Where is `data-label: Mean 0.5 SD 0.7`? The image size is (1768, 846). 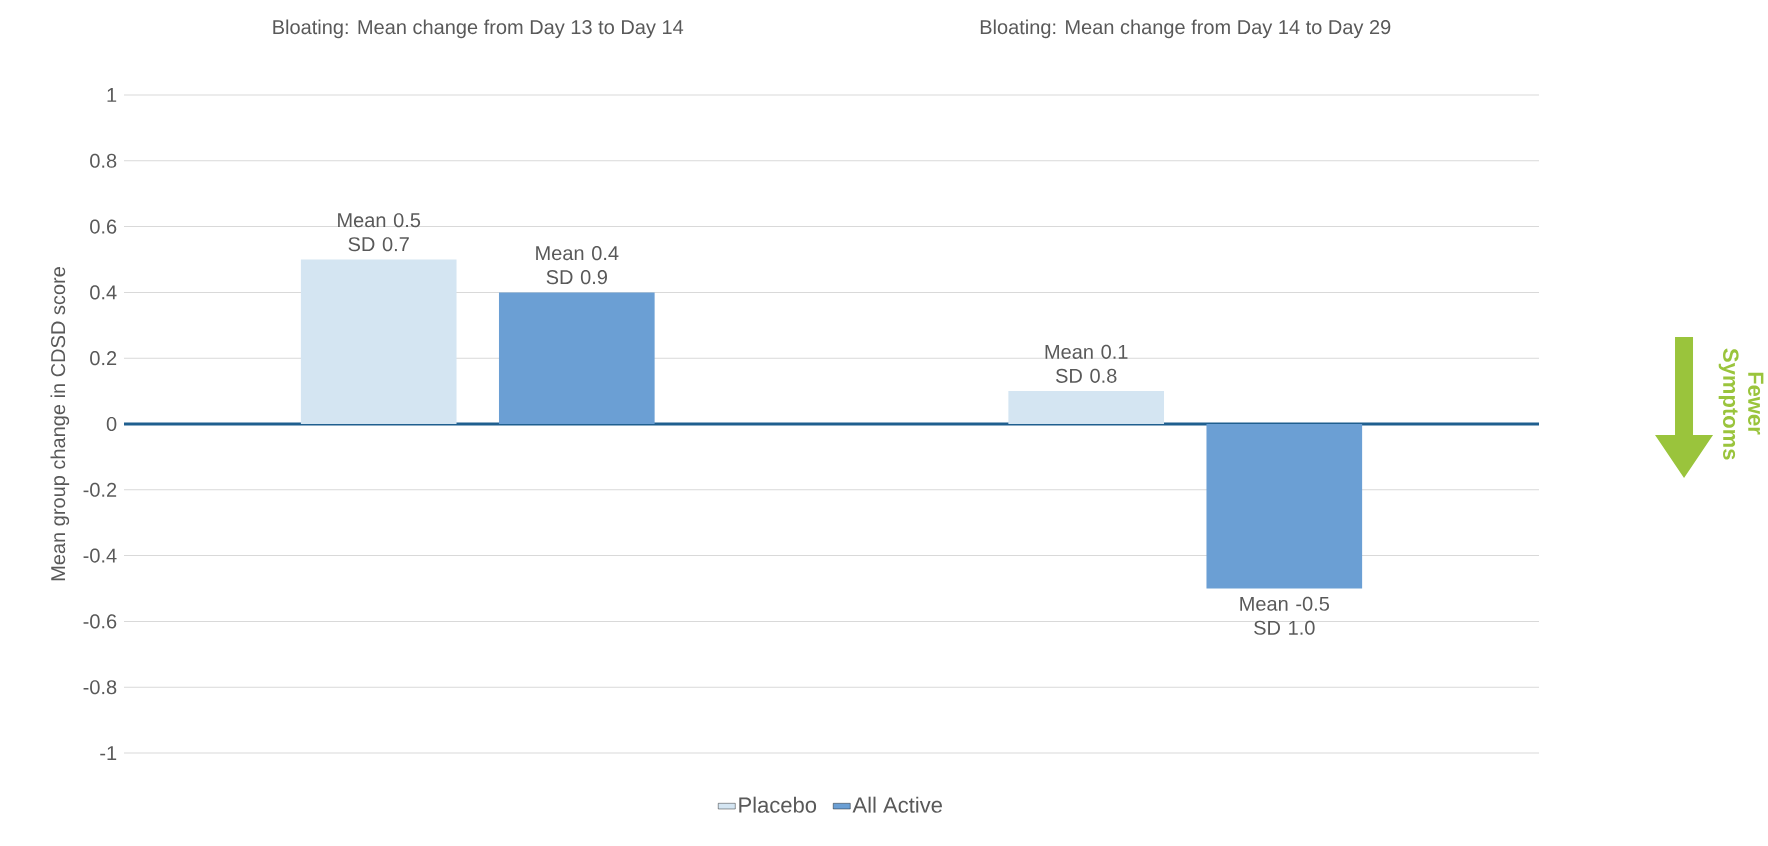 data-label: Mean 0.5 SD 0.7 is located at coordinates (379, 232).